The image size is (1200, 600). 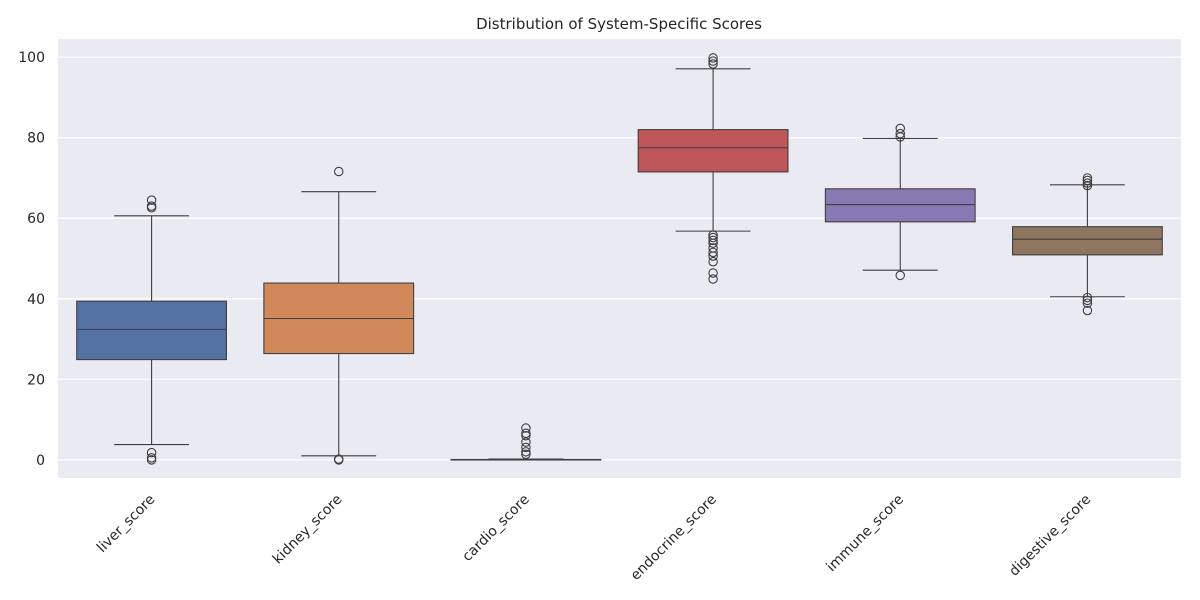 I want to click on box-endocrine_score, so click(x=713, y=168).